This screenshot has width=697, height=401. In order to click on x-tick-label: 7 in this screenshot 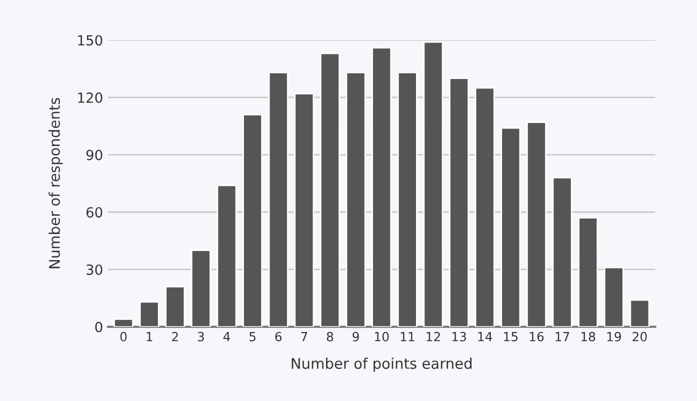, I will do `click(304, 337)`.